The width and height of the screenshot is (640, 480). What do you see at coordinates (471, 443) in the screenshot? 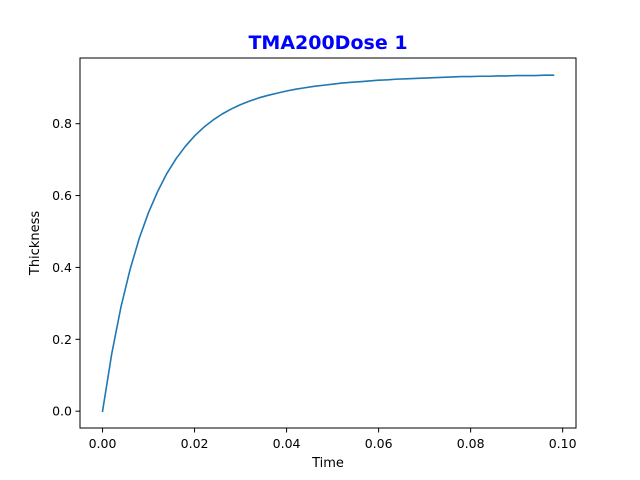
I see `x-tick-label: 0.08` at bounding box center [471, 443].